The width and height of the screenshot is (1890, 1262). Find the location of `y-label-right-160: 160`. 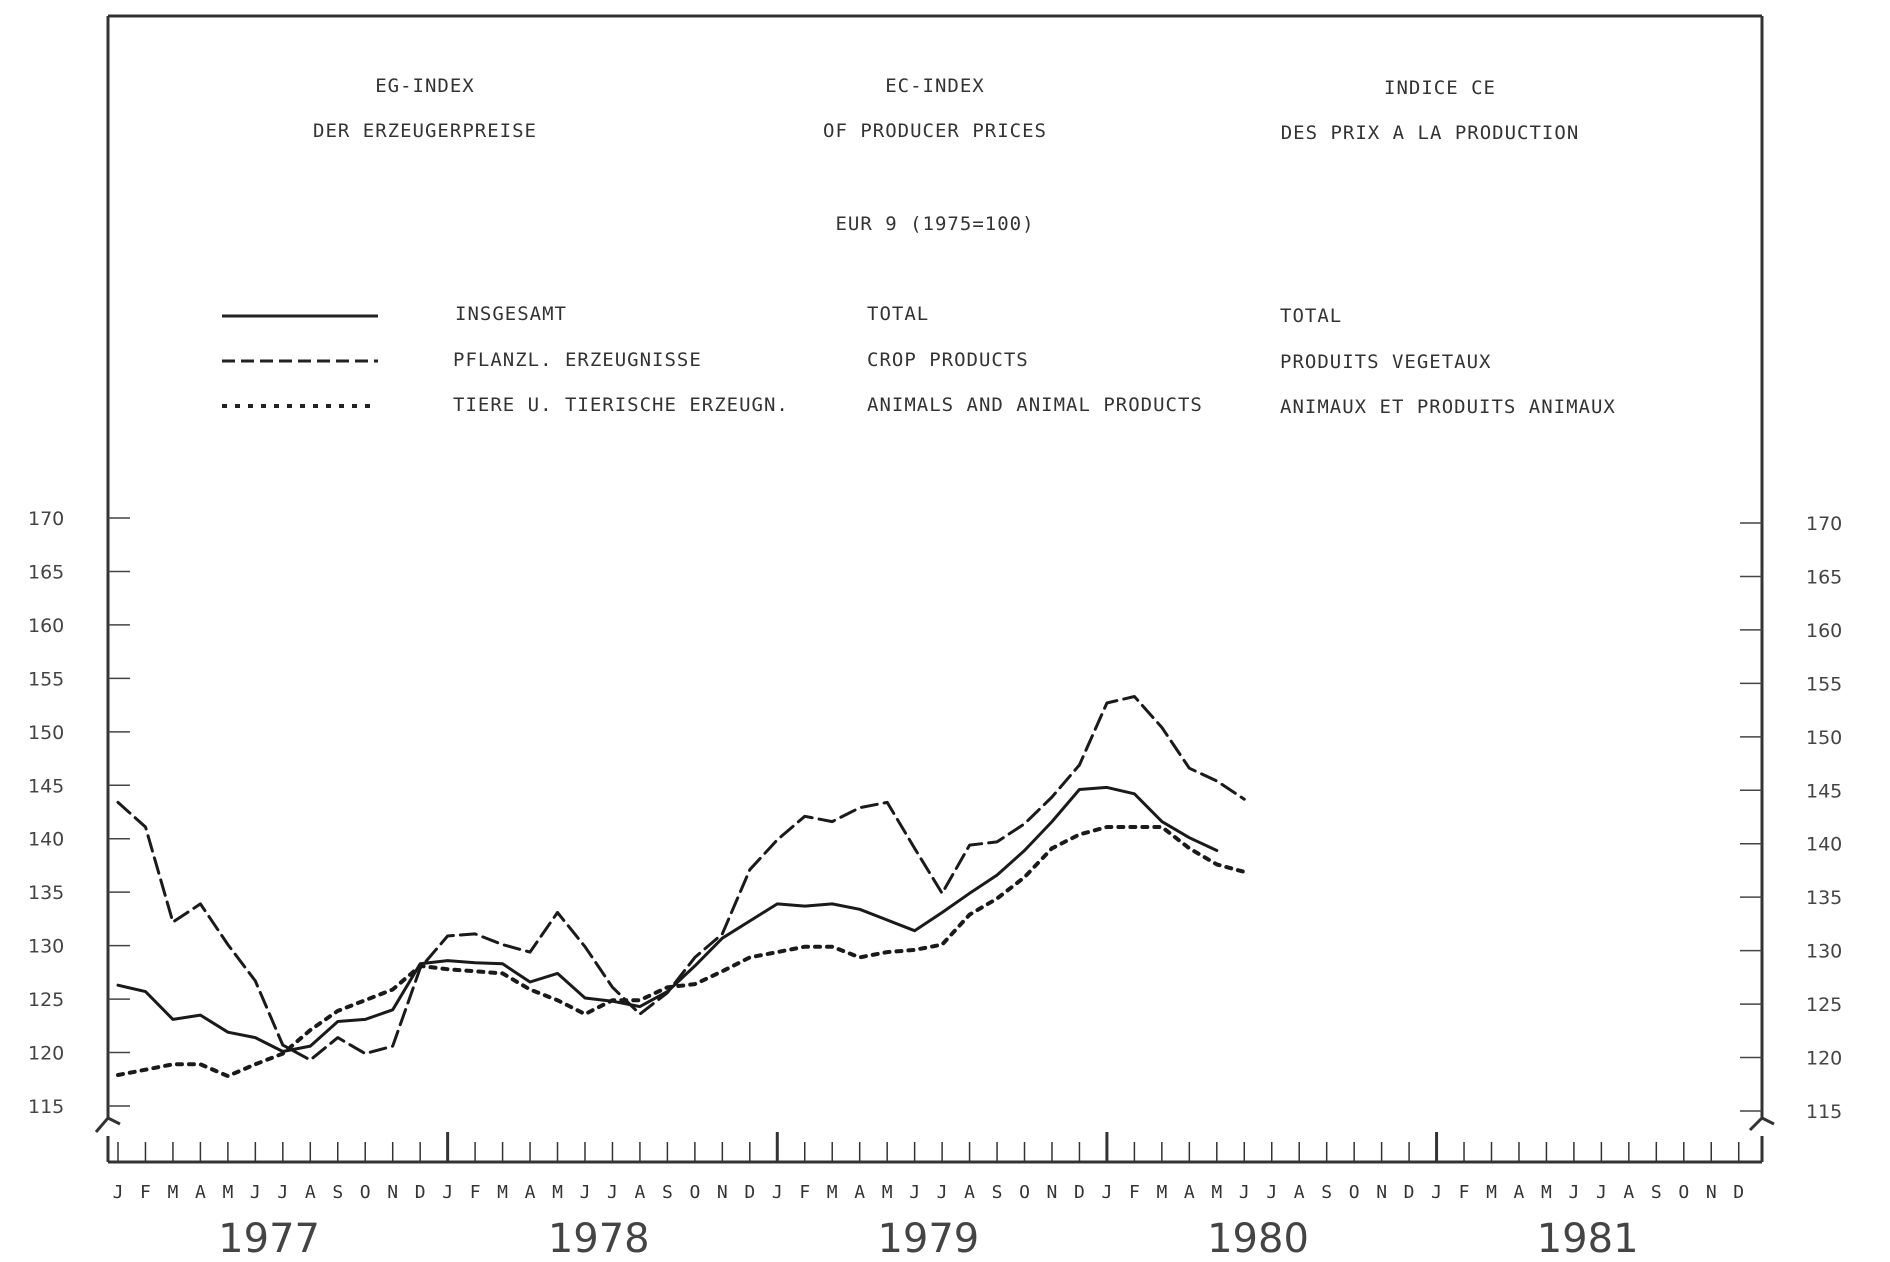

y-label-right-160: 160 is located at coordinates (1824, 631).